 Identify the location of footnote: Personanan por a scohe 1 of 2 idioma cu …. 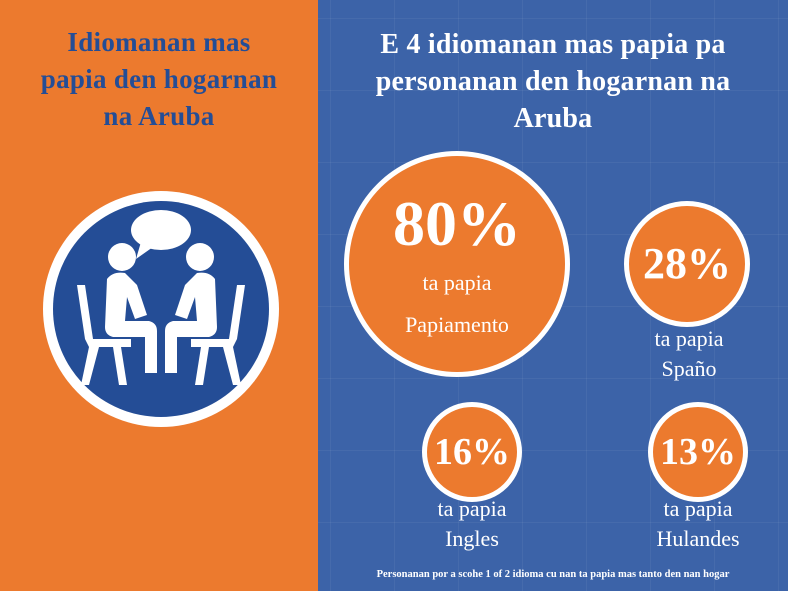
(553, 574).